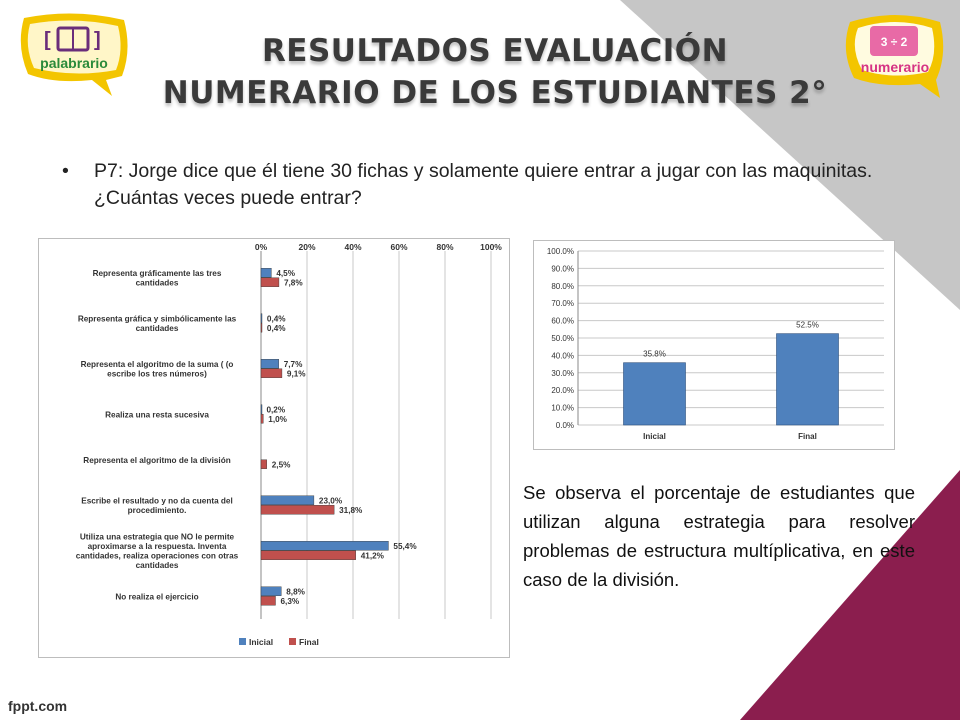 The height and width of the screenshot is (720, 960). Describe the element at coordinates (306, 247) in the screenshot. I see `x-tick-label: 20%` at that location.